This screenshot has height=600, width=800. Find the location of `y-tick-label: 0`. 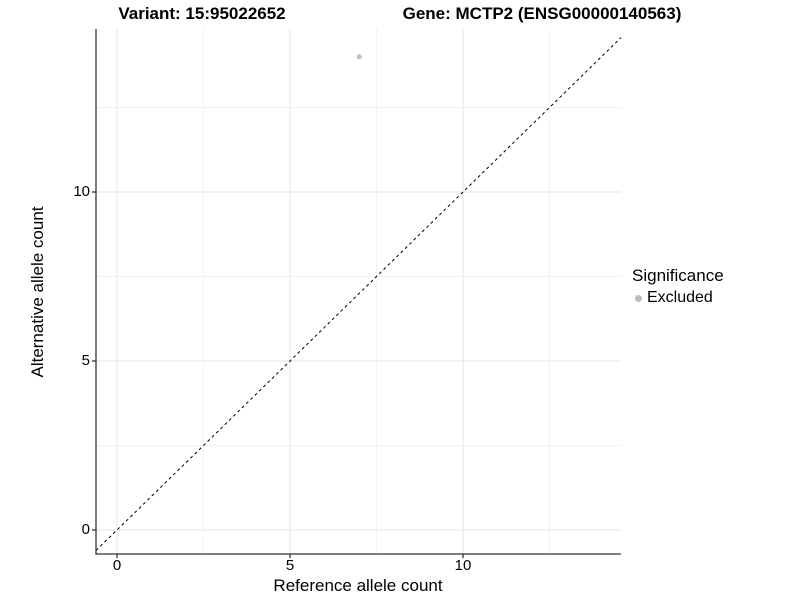

y-tick-label: 0 is located at coordinates (85, 529).